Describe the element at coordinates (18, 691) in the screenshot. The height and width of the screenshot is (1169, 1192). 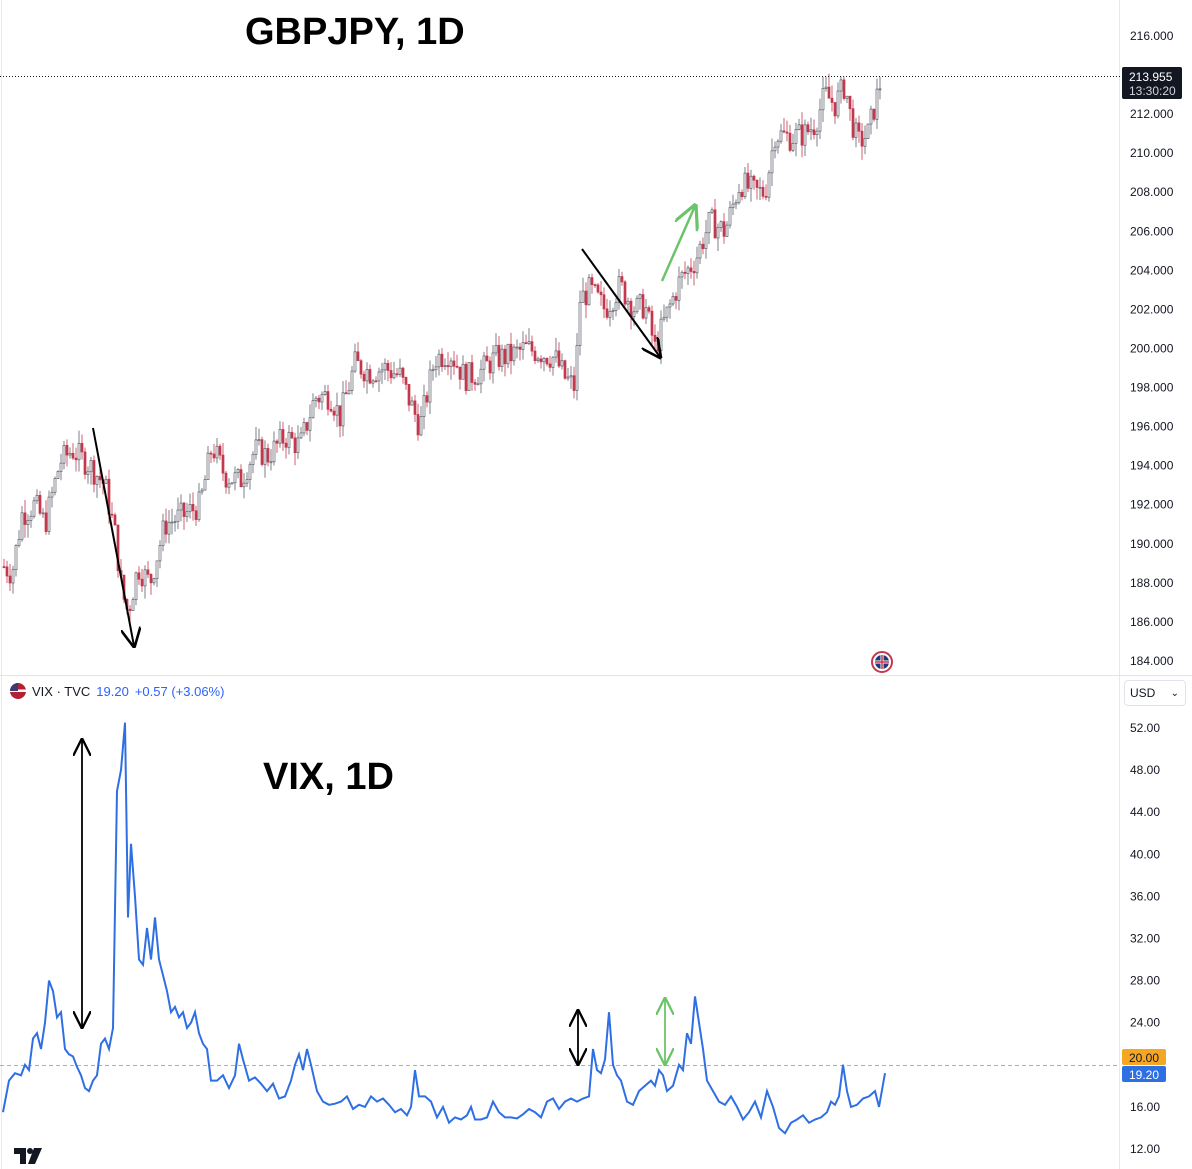
I see `us-flag-icon` at that location.